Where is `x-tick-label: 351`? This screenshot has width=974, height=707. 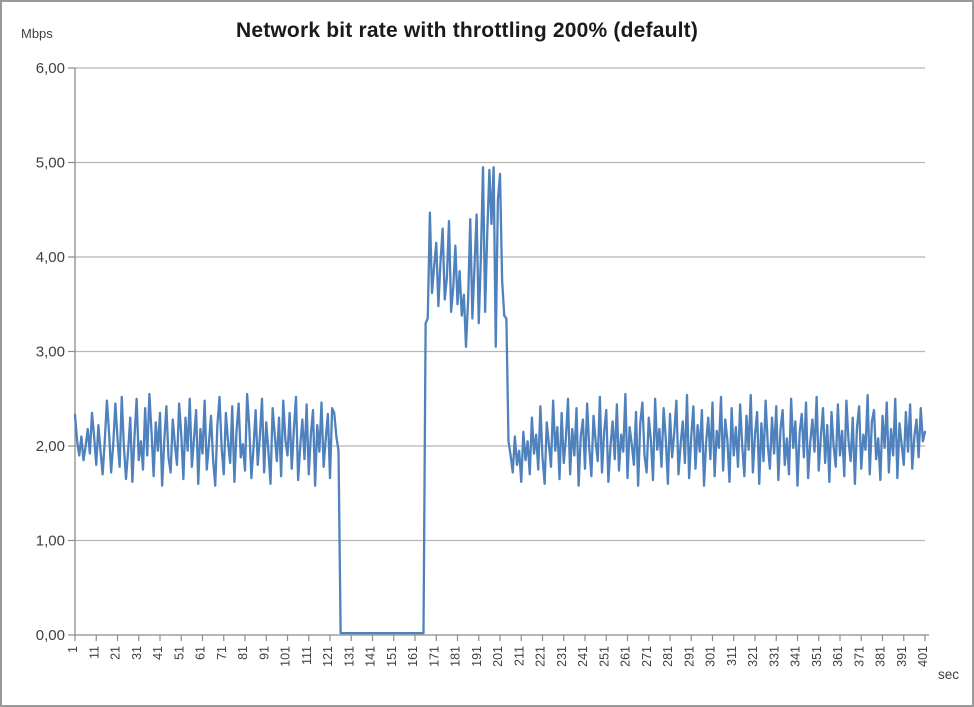 x-tick-label: 351 is located at coordinates (817, 656).